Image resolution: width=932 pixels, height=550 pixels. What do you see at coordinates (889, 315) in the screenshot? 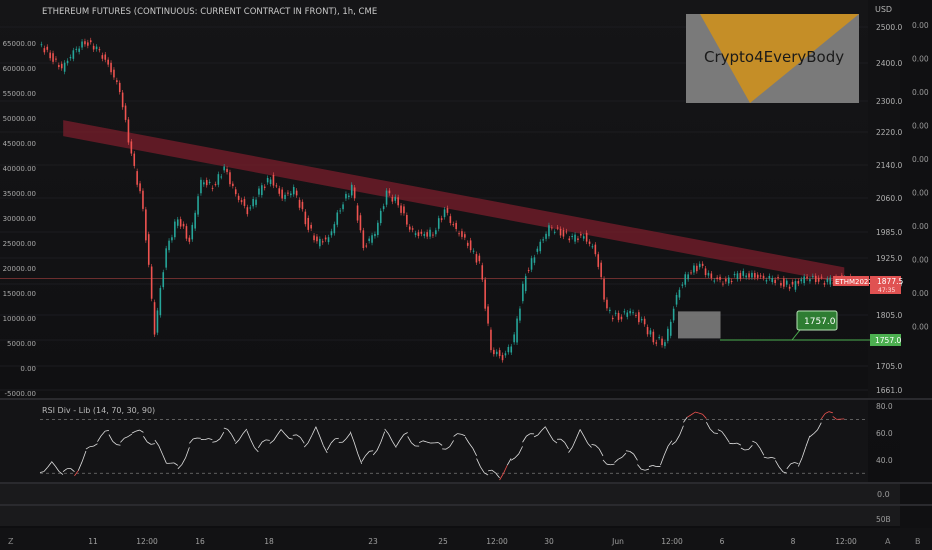
I see `price-tick-label: 1805.0` at bounding box center [889, 315].